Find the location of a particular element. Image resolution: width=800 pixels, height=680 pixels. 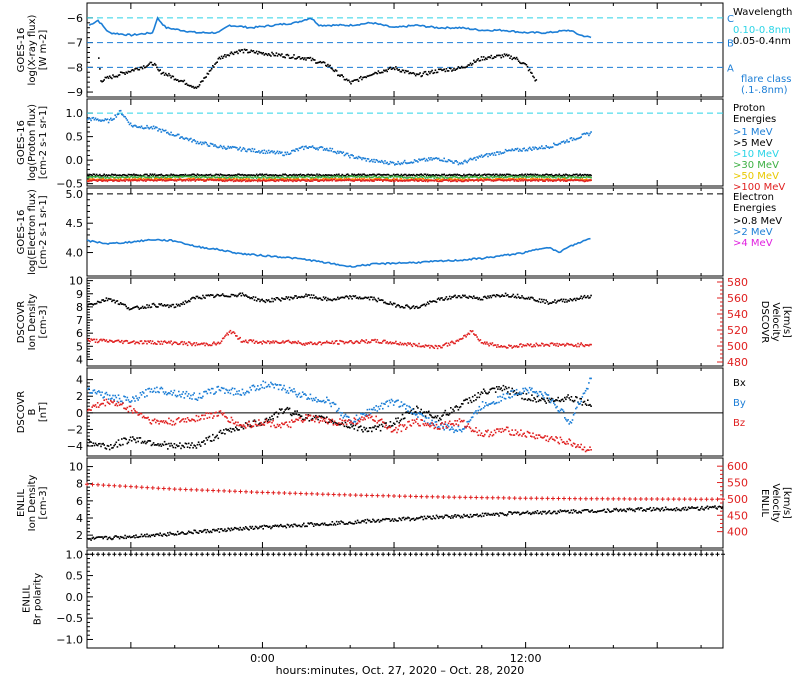

y-tick-label: −2 is located at coordinates (75, 429).